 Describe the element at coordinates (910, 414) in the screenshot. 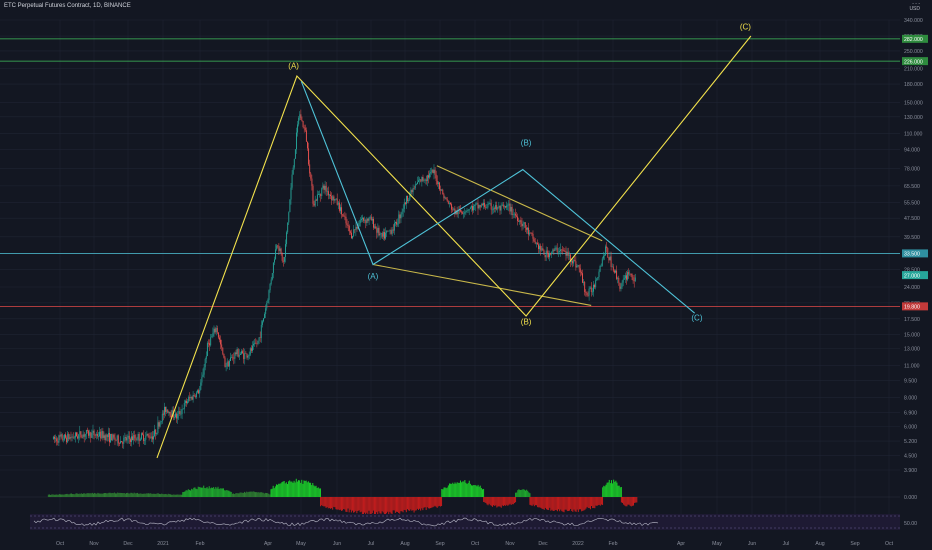

I see `price-tick-label: 6.900` at that location.